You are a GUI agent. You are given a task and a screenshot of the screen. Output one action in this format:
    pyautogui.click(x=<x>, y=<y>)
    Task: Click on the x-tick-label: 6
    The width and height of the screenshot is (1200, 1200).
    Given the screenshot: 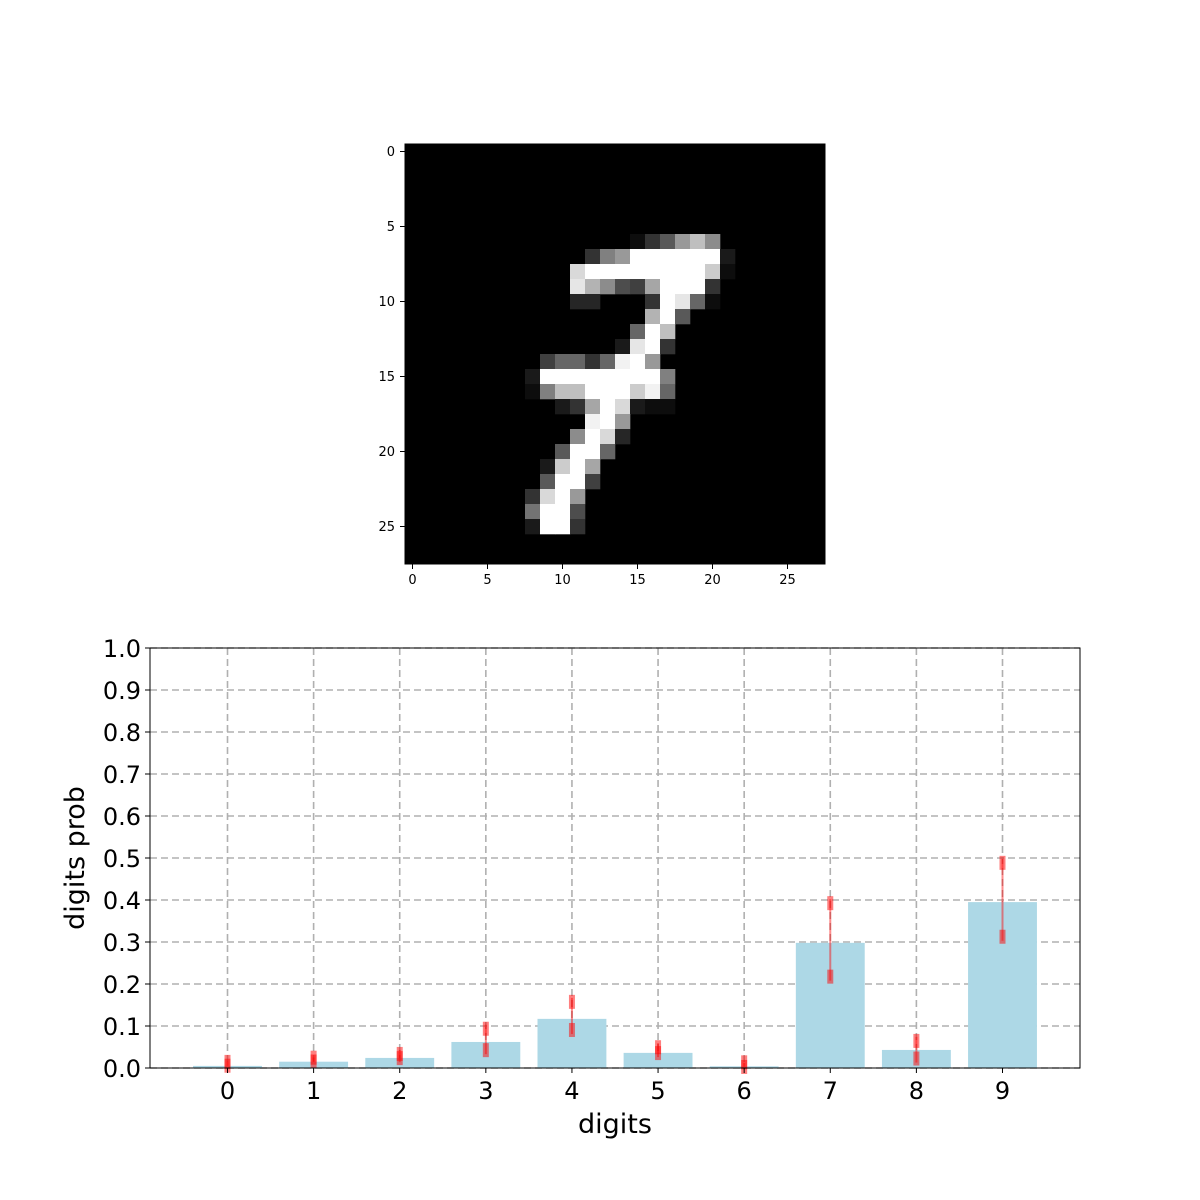 What is the action you would take?
    pyautogui.click(x=744, y=1091)
    